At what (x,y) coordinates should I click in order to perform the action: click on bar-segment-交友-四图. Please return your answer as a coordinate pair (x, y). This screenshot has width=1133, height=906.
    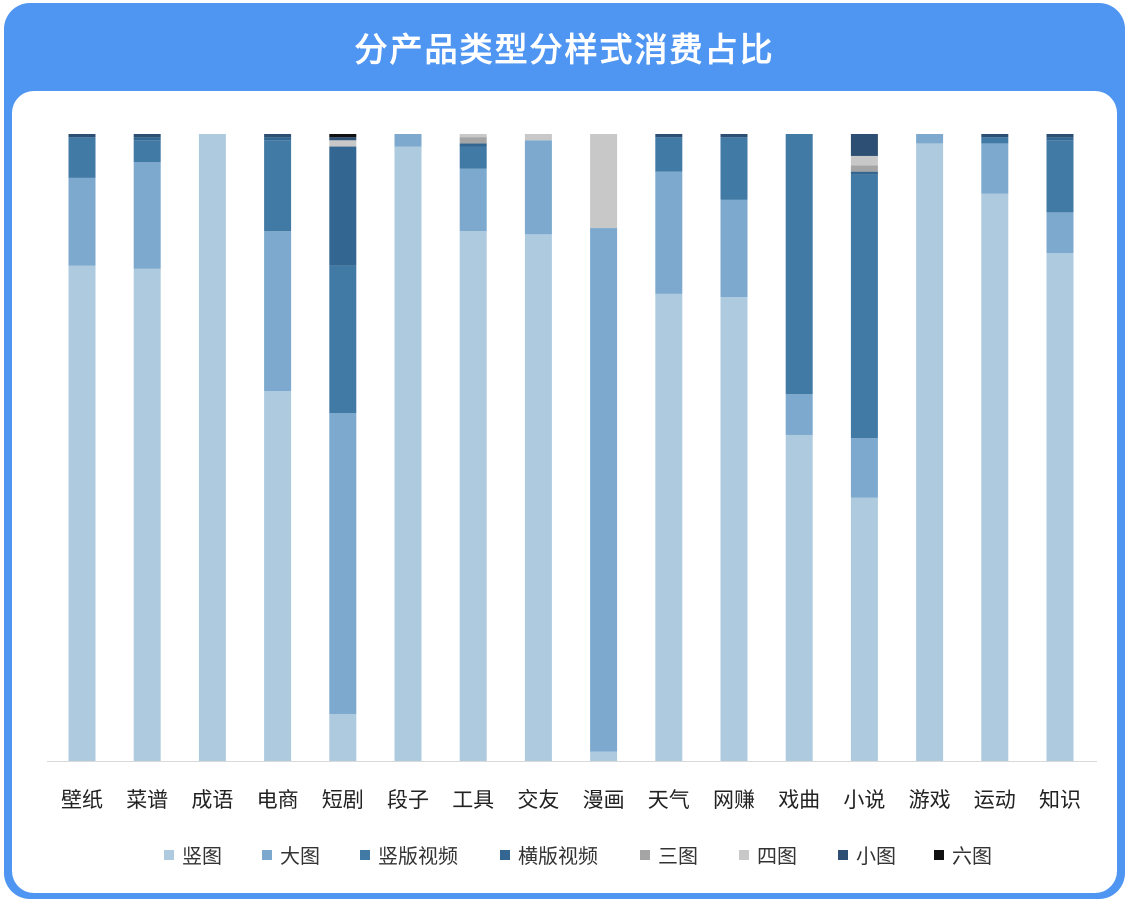
    Looking at the image, I should click on (538, 137).